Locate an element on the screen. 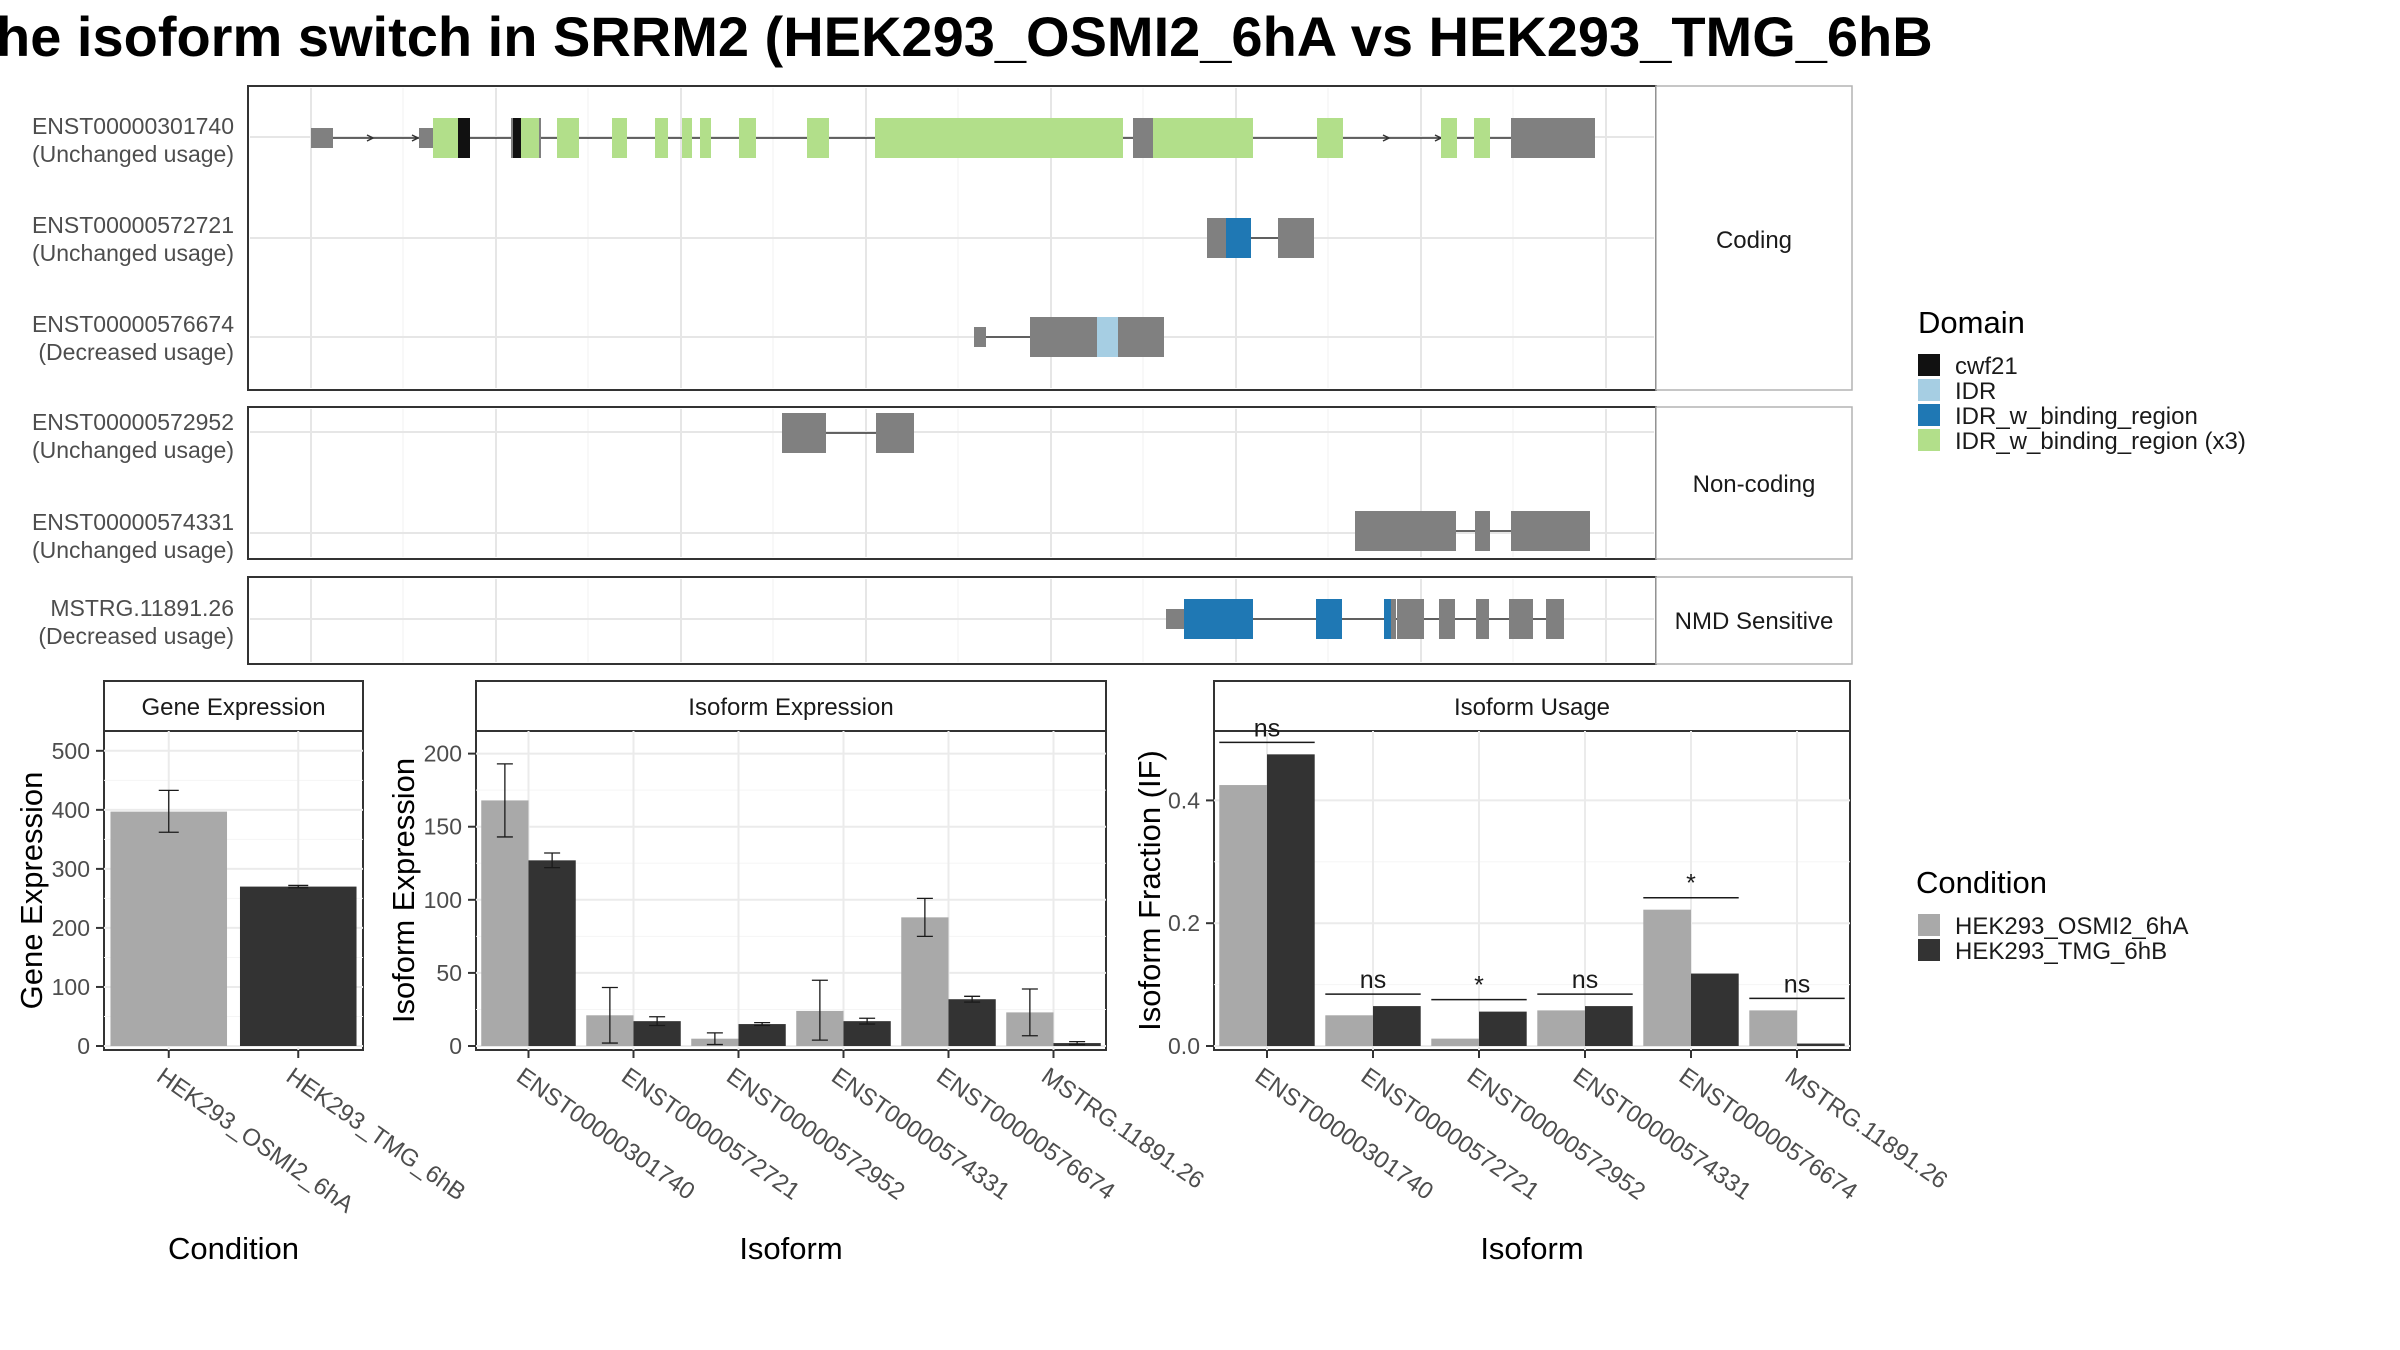  strip-noncoding-label: Non-coding is located at coordinates (1754, 484).